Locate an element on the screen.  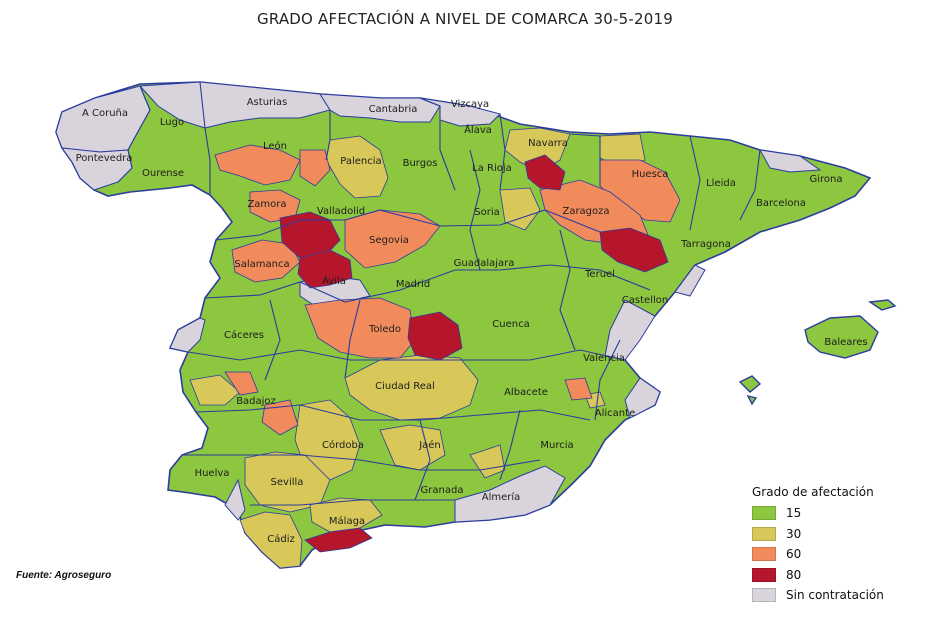
label-badajoz: Badajoz is located at coordinates (256, 401).